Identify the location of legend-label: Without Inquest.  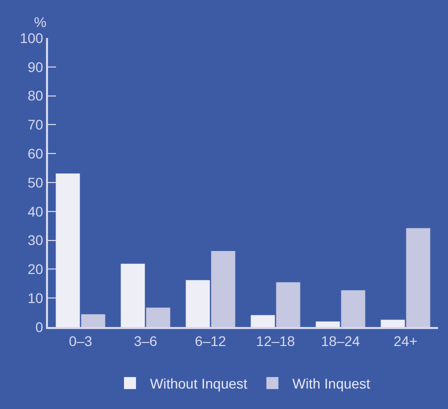
(199, 384).